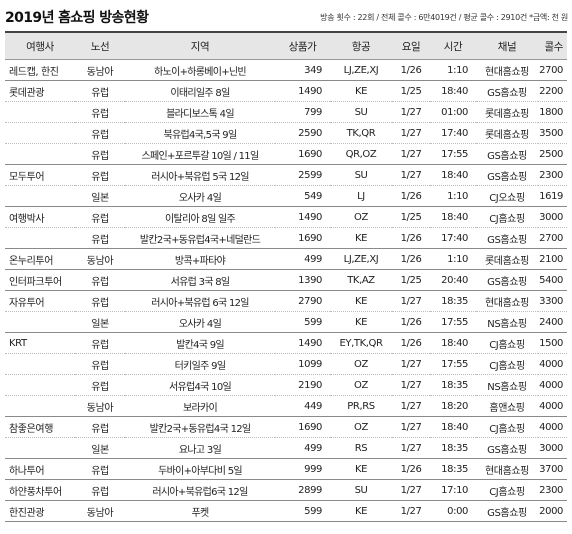 The image size is (572, 534). I want to click on price-cell: 2190, so click(302, 385).